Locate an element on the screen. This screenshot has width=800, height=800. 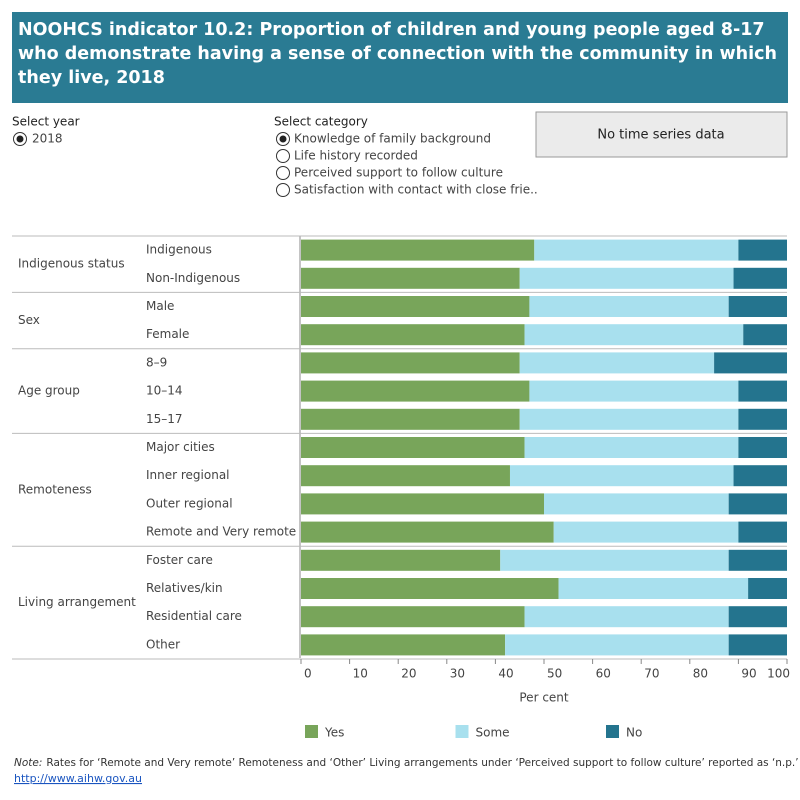
x-tick-label: 50 is located at coordinates (554, 674).